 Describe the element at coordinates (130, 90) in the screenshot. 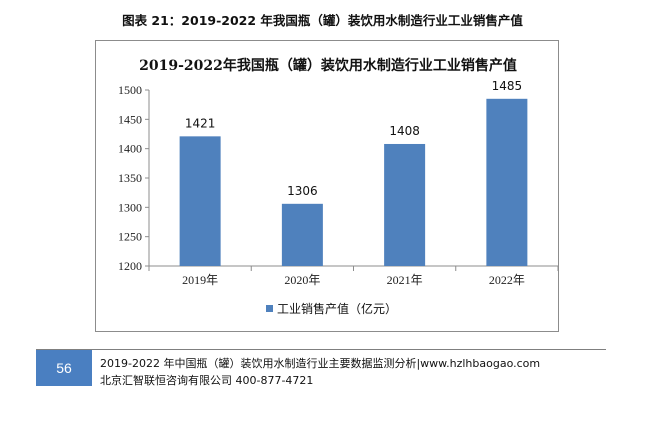

I see `y-tick-label: 1500` at that location.